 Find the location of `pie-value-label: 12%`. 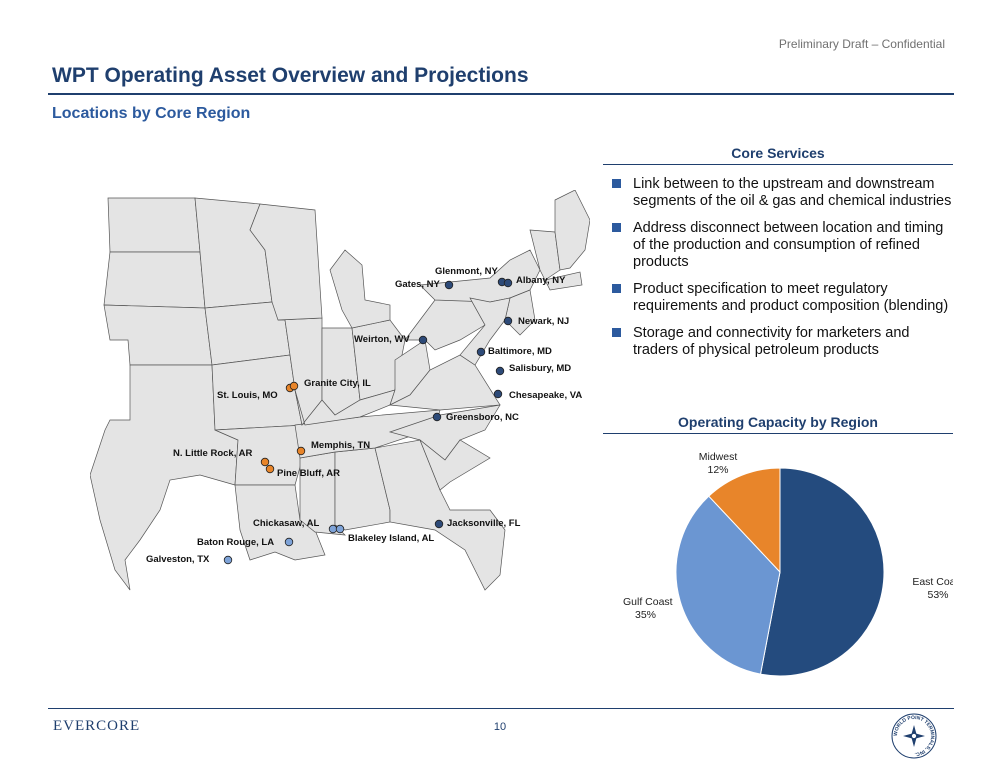

pie-value-label: 12% is located at coordinates (717, 470).